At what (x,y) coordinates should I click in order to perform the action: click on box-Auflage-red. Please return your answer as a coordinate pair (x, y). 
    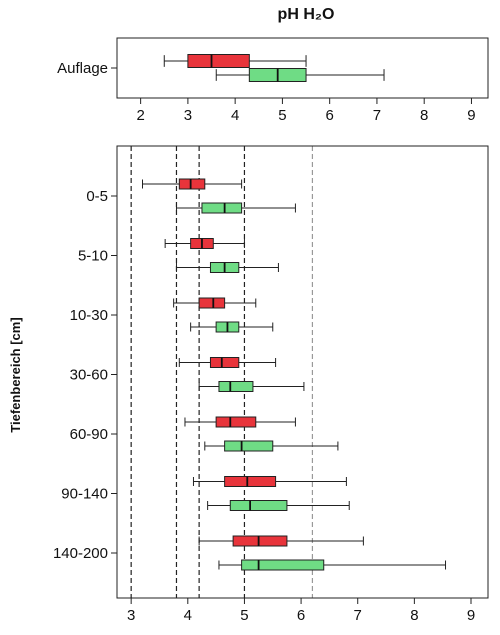
    Looking at the image, I should click on (235, 61).